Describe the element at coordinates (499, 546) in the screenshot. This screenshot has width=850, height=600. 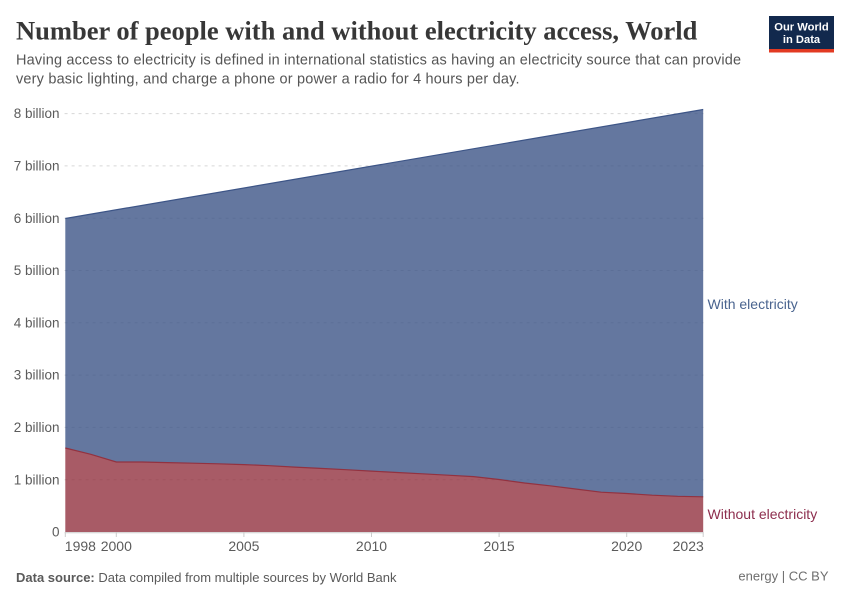
I see `svg-text: 2015` at that location.